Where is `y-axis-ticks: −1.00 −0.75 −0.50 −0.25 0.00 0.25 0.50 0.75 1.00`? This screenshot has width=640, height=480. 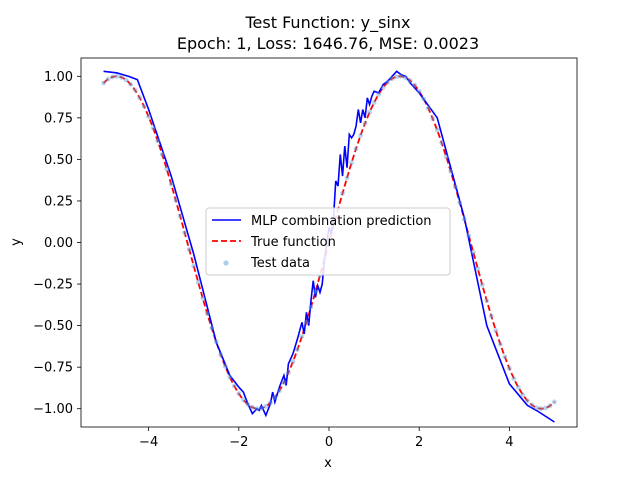 y-axis-ticks: −1.00 −0.75 −0.50 −0.25 0.00 0.25 0.50 0.75 1.00 is located at coordinates (57, 243).